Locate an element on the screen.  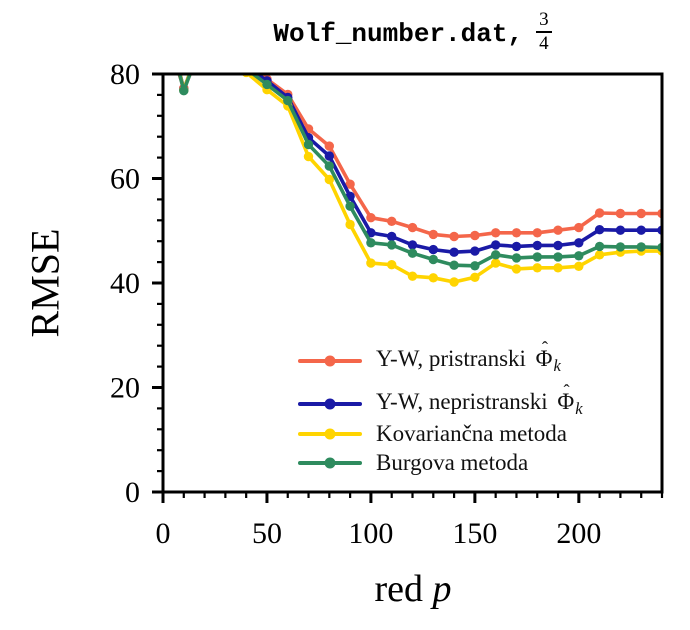
chart-title: Wolf_number.dat, 3 4 is located at coordinates (412, 32).